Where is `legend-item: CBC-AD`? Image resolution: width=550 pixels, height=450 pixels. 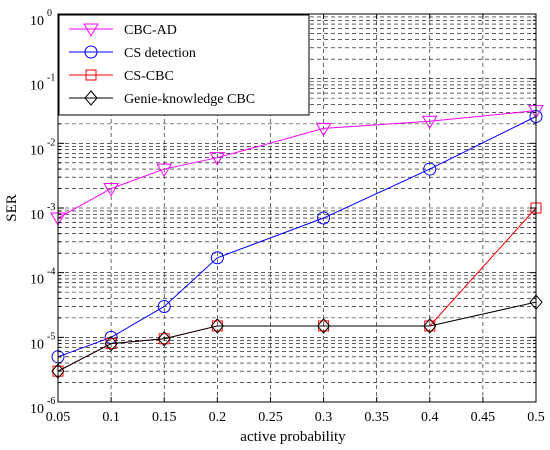 legend-item: CBC-AD is located at coordinates (123, 30).